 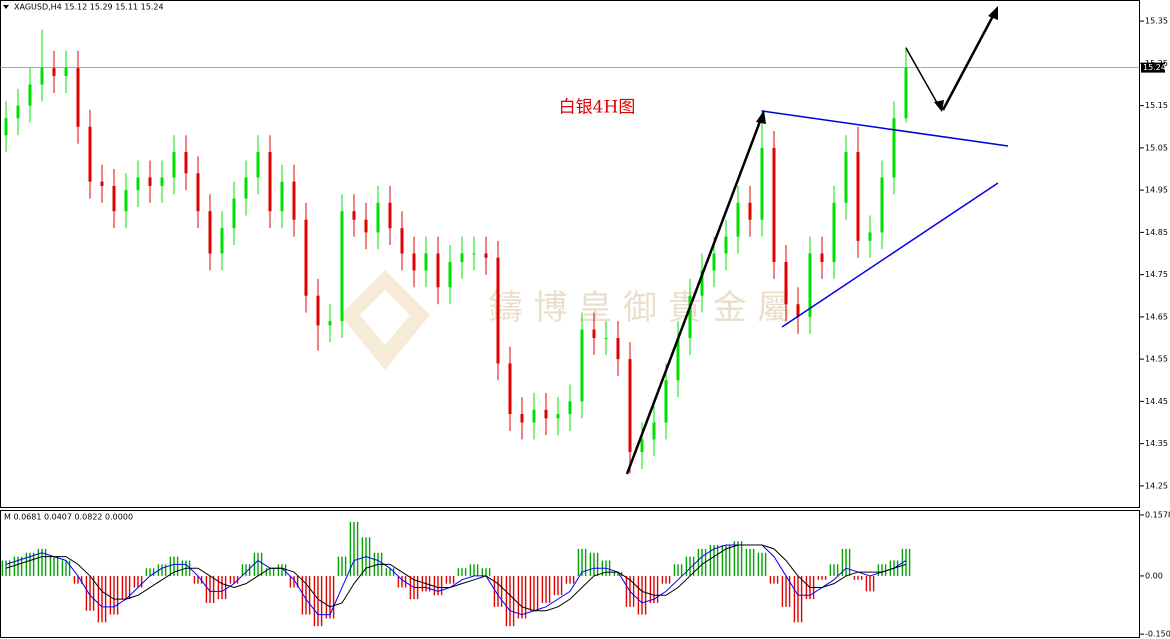 I want to click on y-tick-label: 14.25, so click(x=1156, y=485).